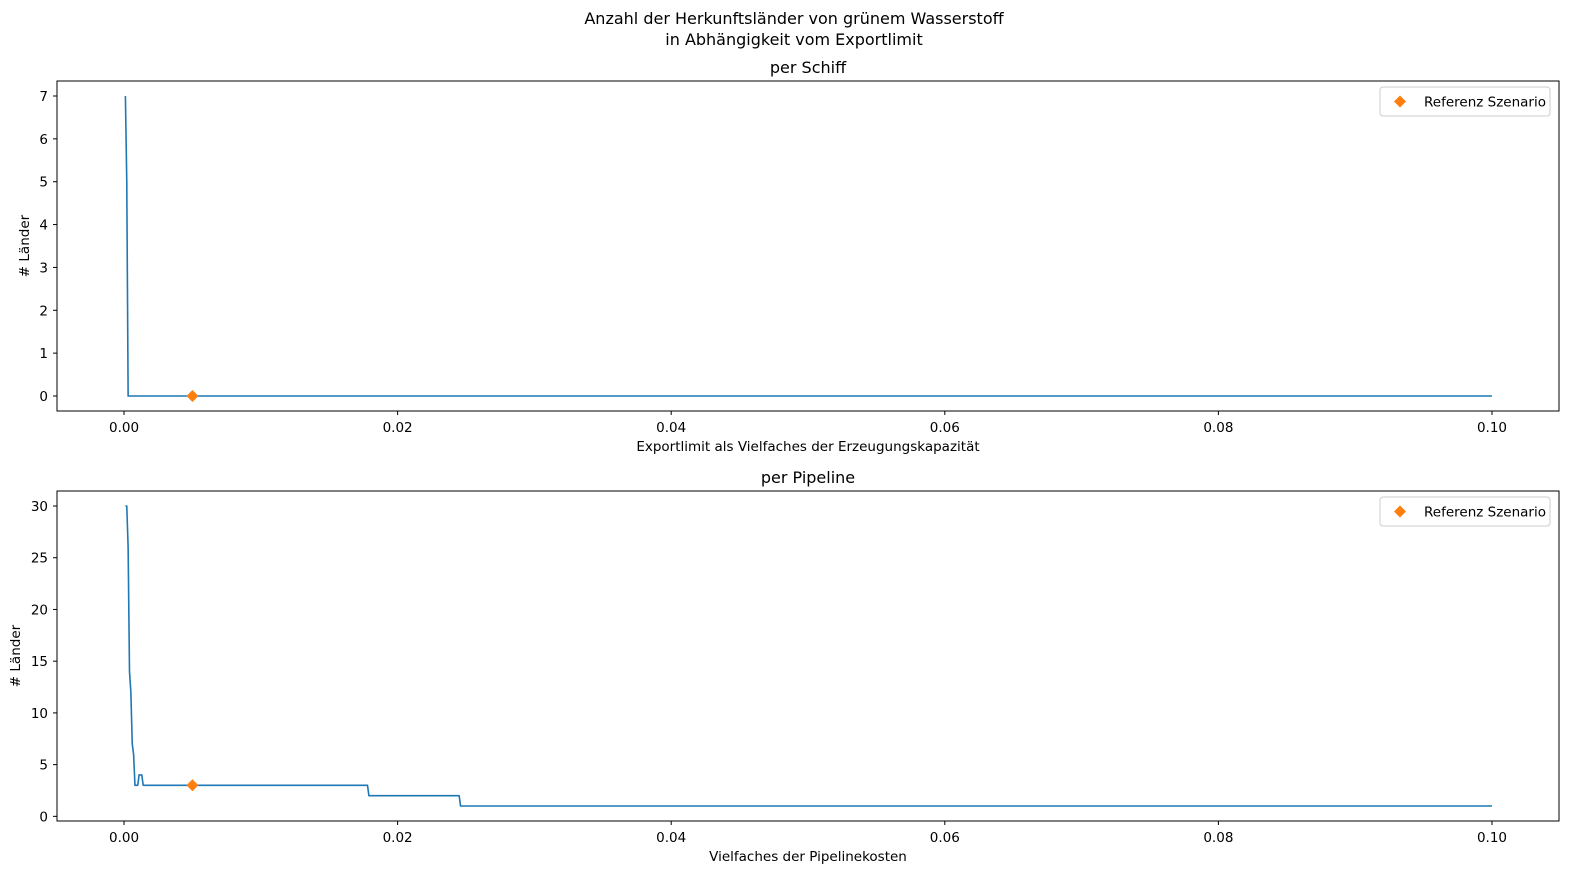 This screenshot has height=886, width=1589. I want to click on y-tick-label: 4, so click(43, 226).